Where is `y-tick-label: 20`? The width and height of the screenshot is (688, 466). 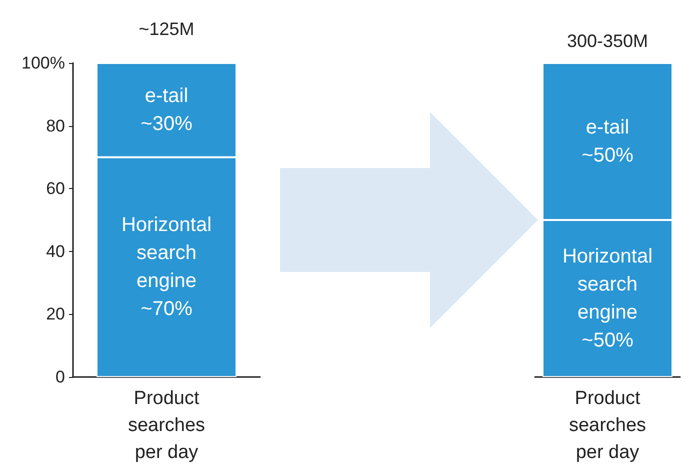 y-tick-label: 20 is located at coordinates (55, 314).